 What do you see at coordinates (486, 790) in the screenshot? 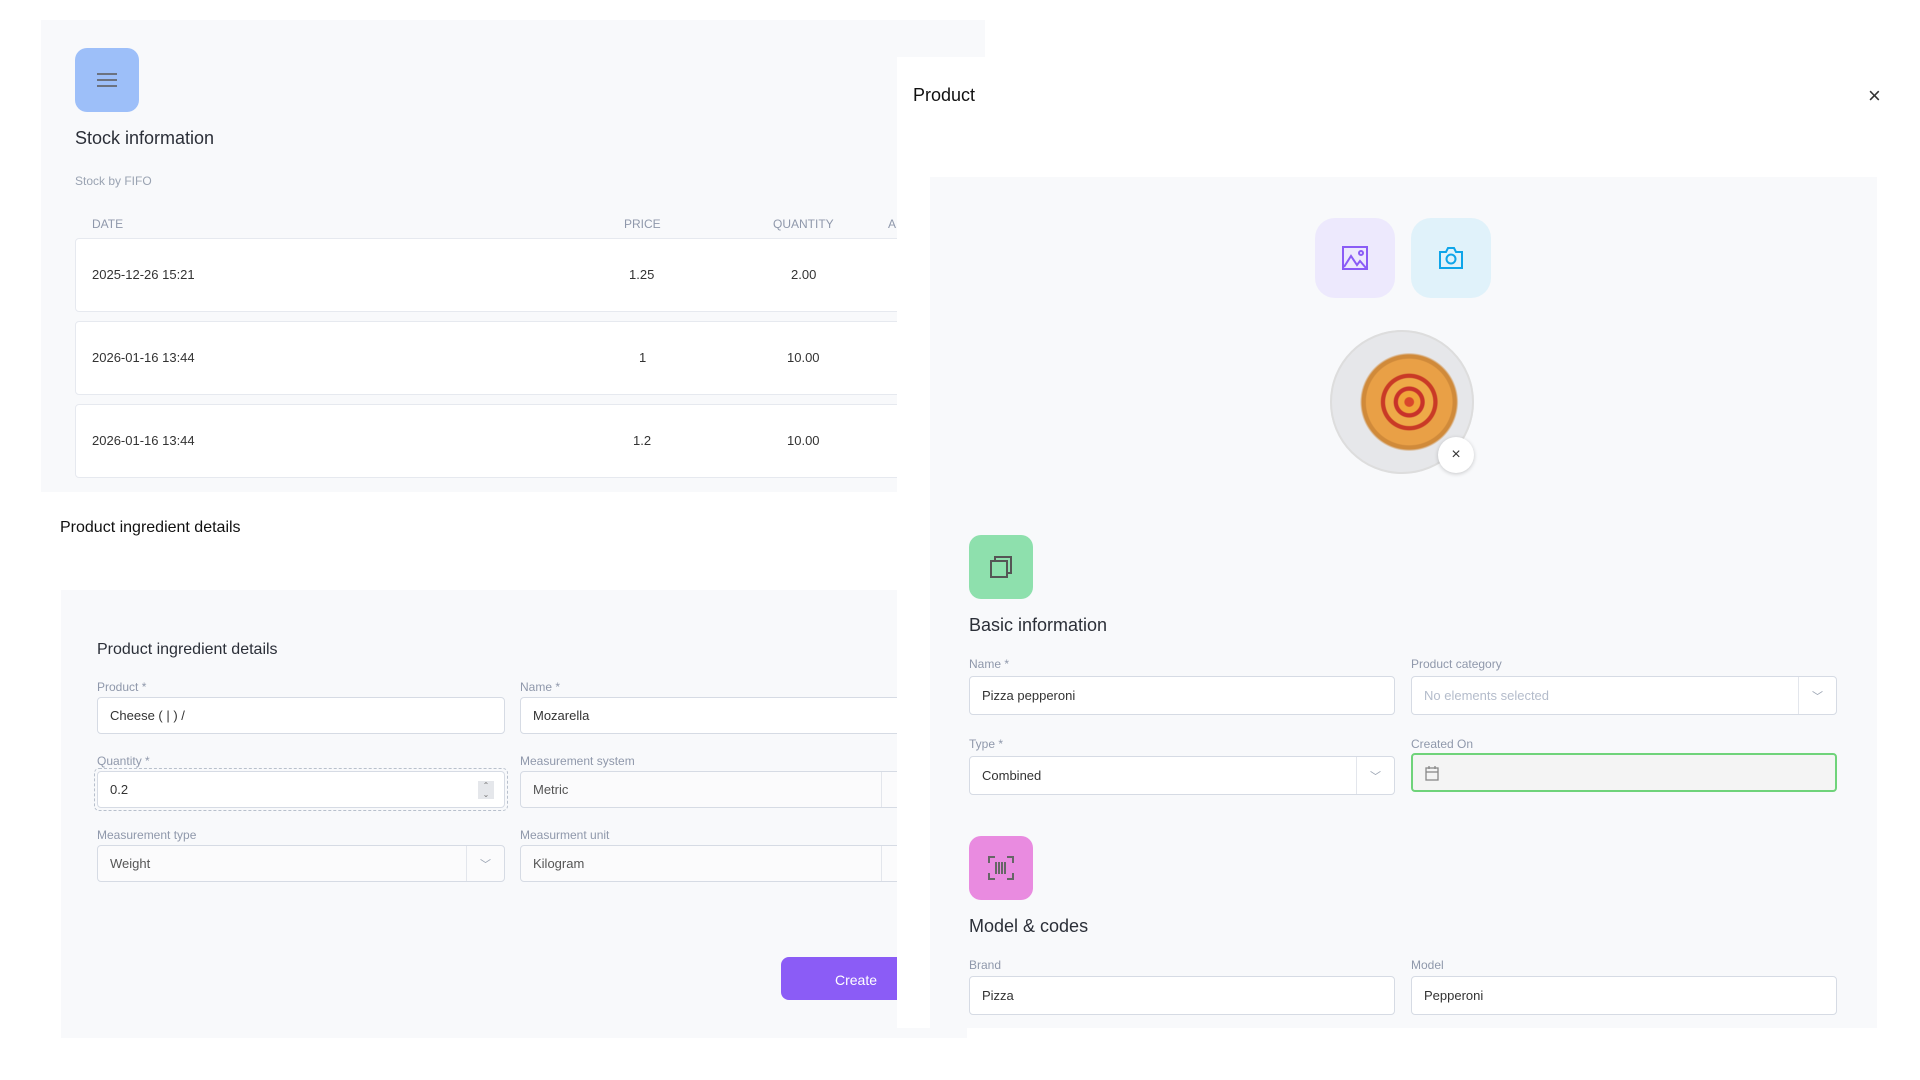
I see `stepper-arrows-icon: ⌃ ⌄` at bounding box center [486, 790].